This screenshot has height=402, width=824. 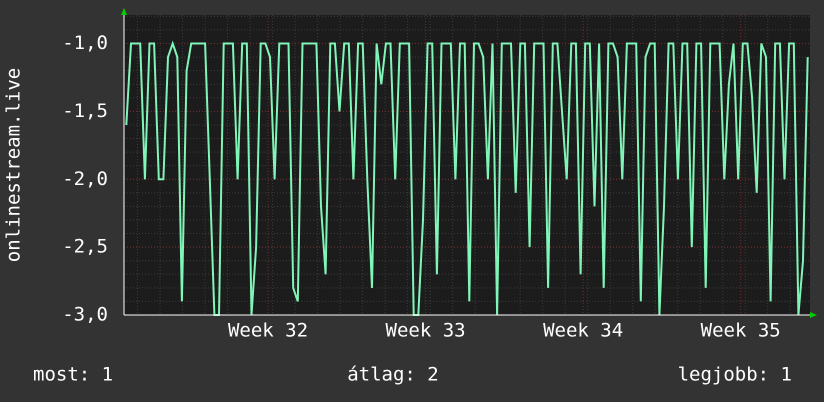 I want to click on y-tick-label: -1,0, so click(x=85, y=43).